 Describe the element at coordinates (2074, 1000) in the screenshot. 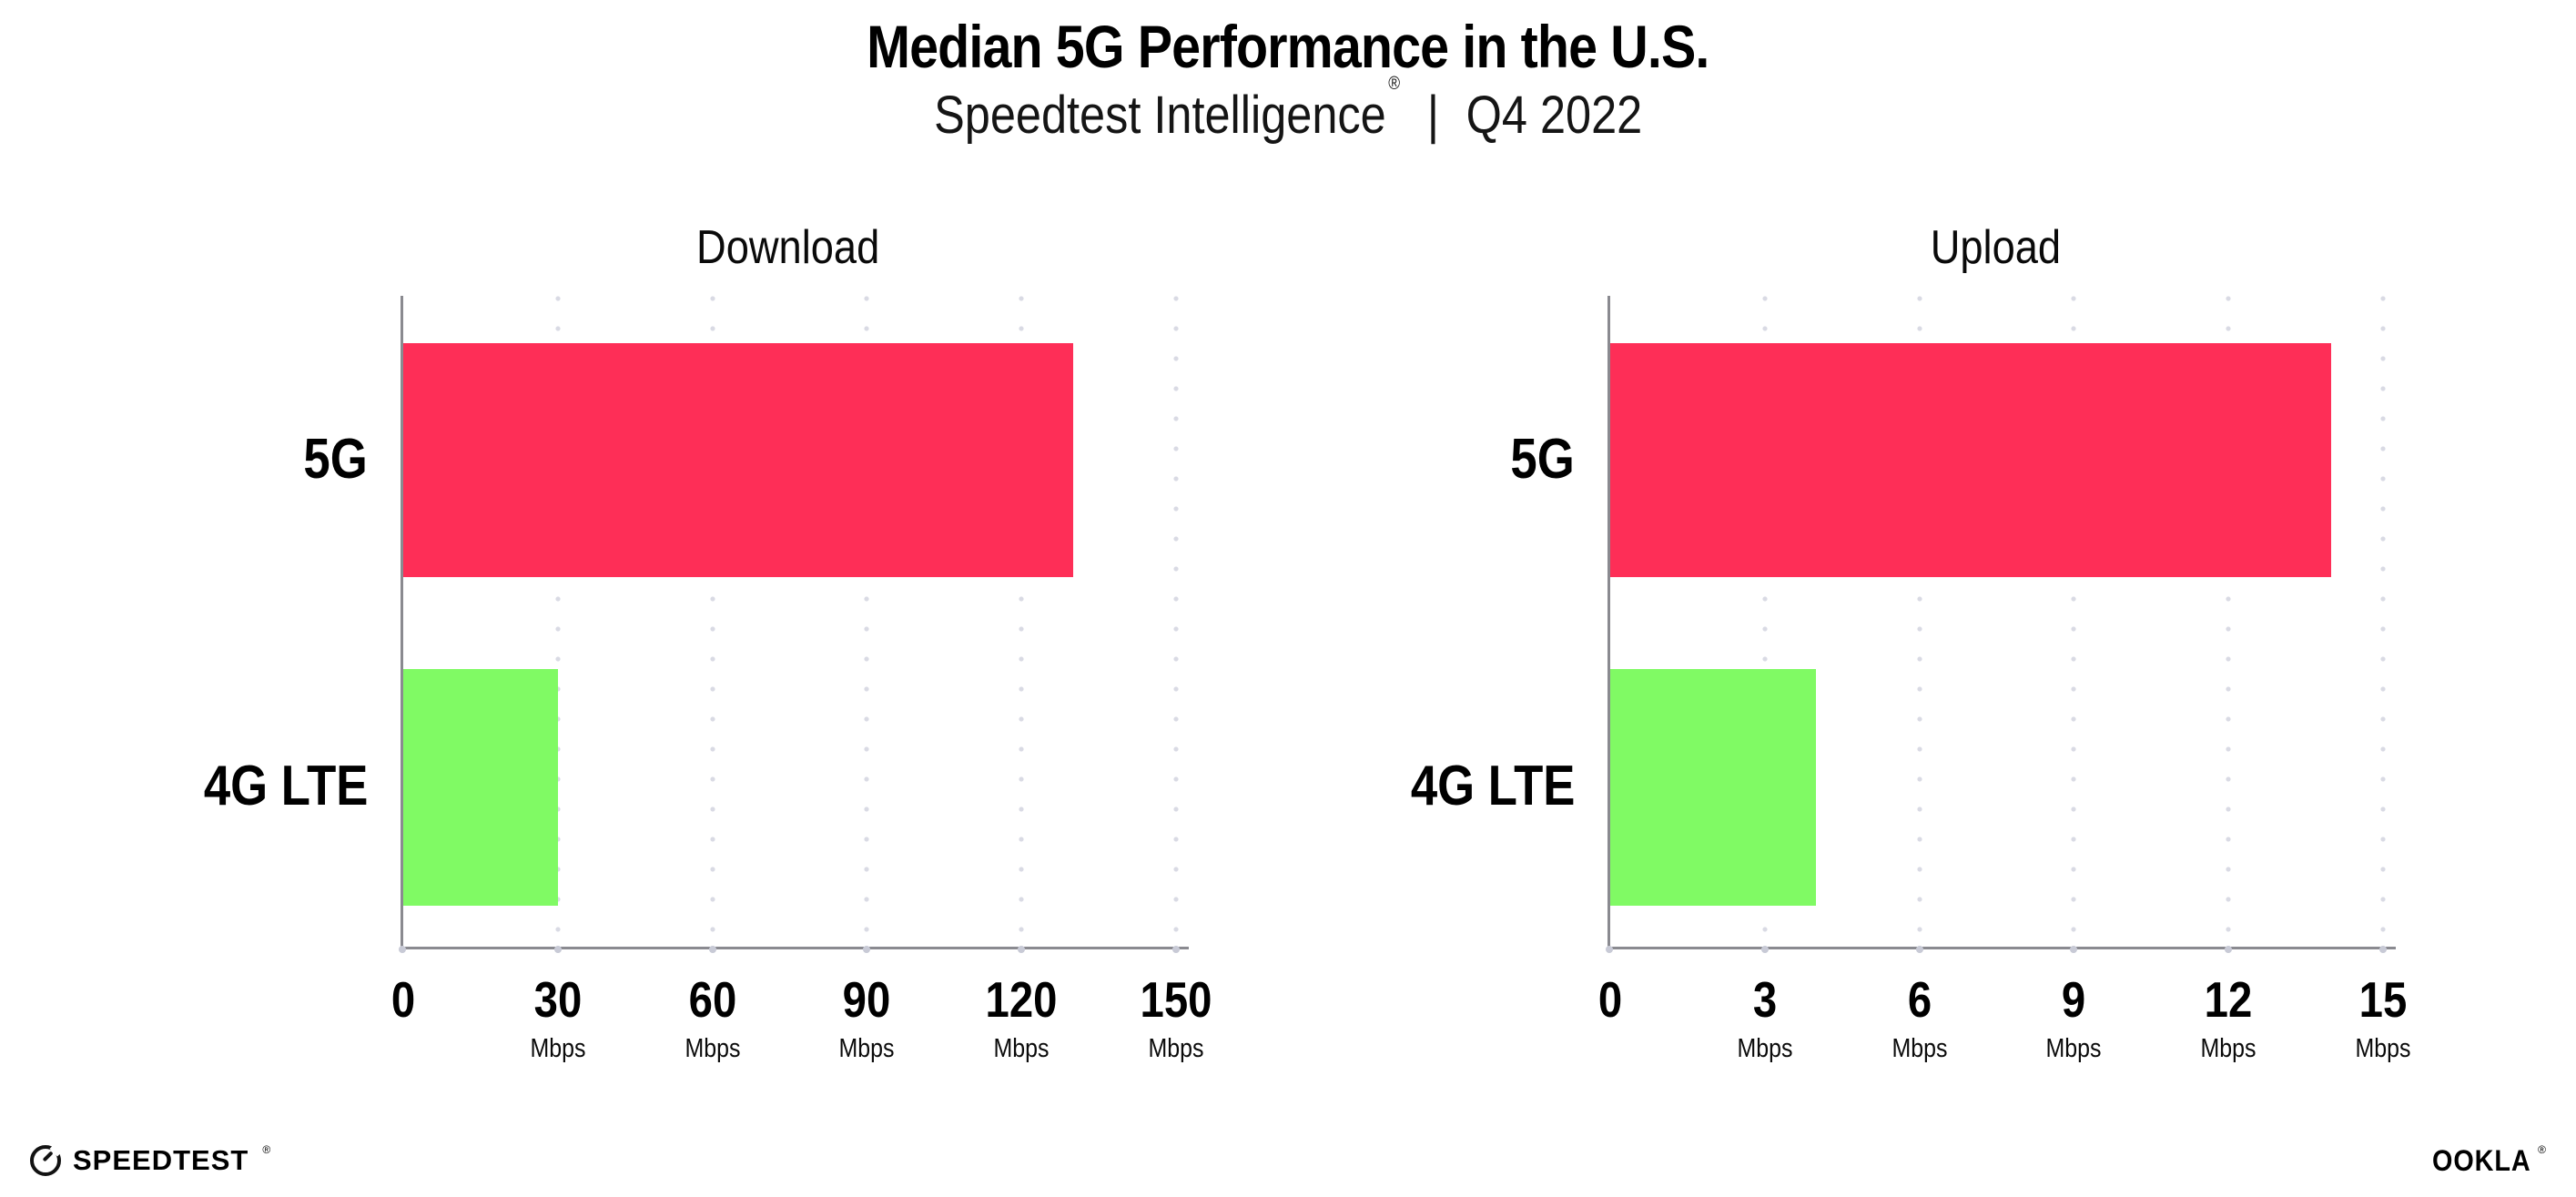

I see `x-tick-value: 9` at that location.